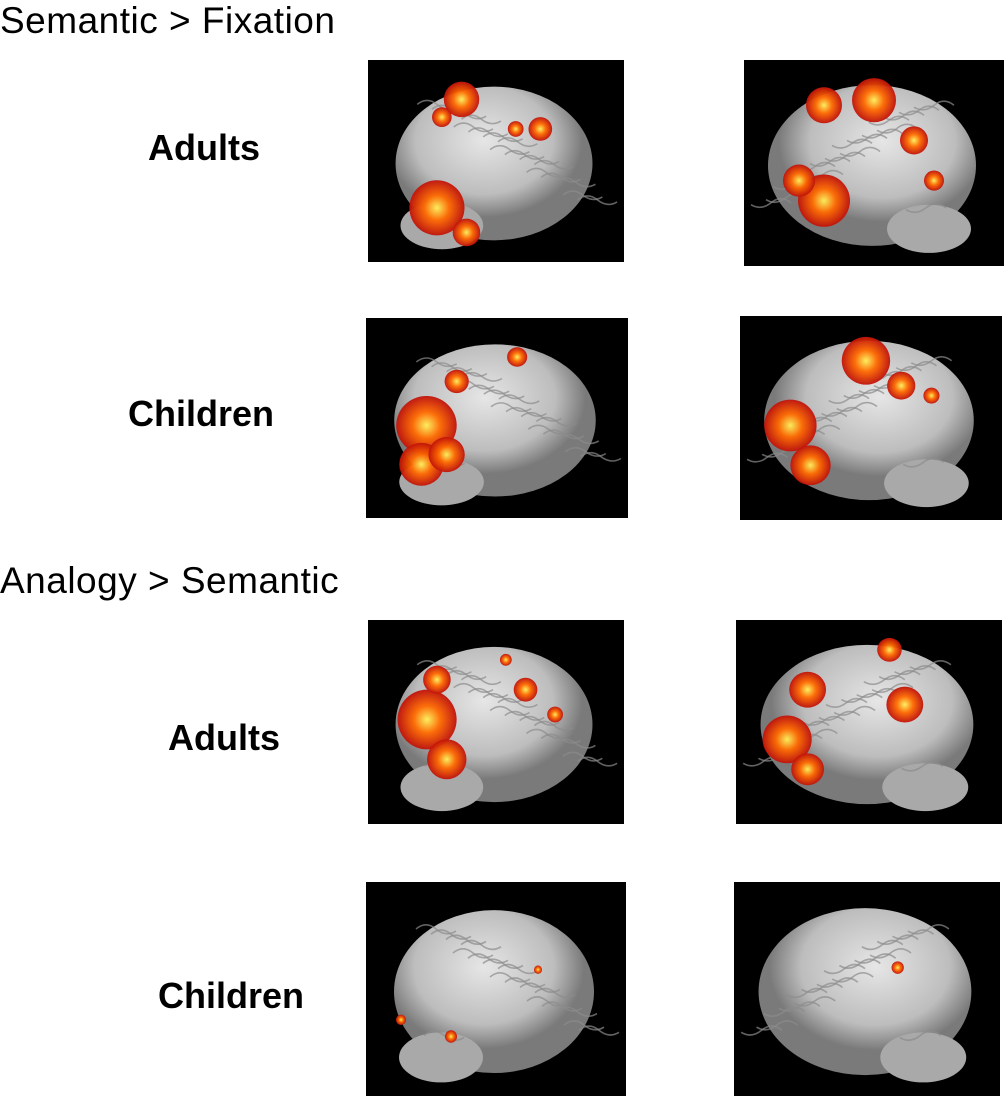 The height and width of the screenshot is (1098, 1004). I want to click on section-title-analogy-semantic: Analogy > Semantic, so click(170, 580).